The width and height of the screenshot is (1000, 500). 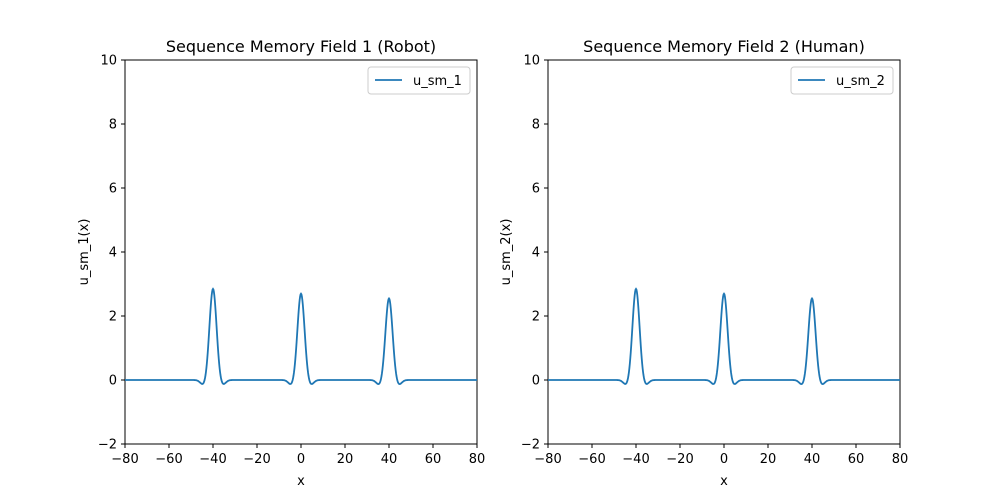 What do you see at coordinates (860, 81) in the screenshot?
I see `legend-label: u_sm_2` at bounding box center [860, 81].